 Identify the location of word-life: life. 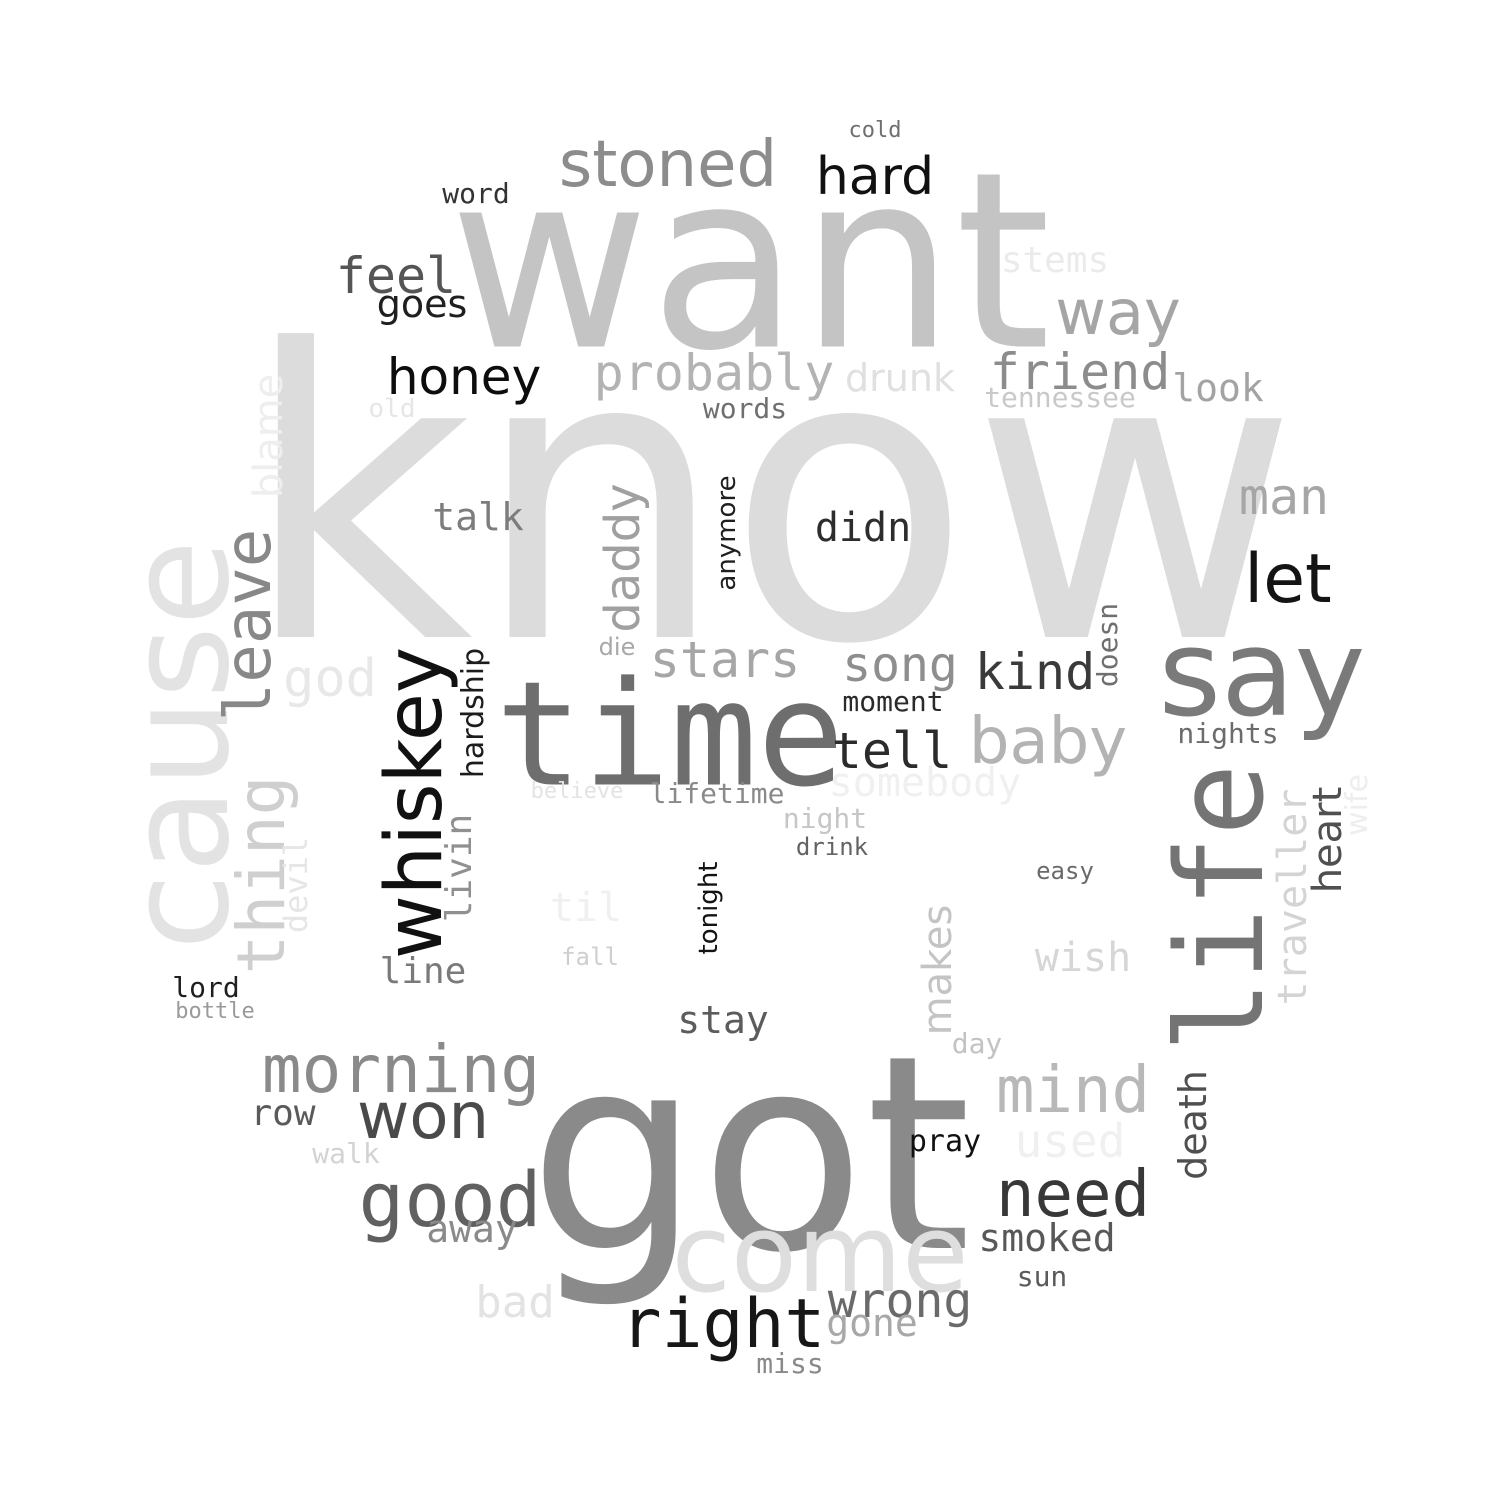
(1221, 908).